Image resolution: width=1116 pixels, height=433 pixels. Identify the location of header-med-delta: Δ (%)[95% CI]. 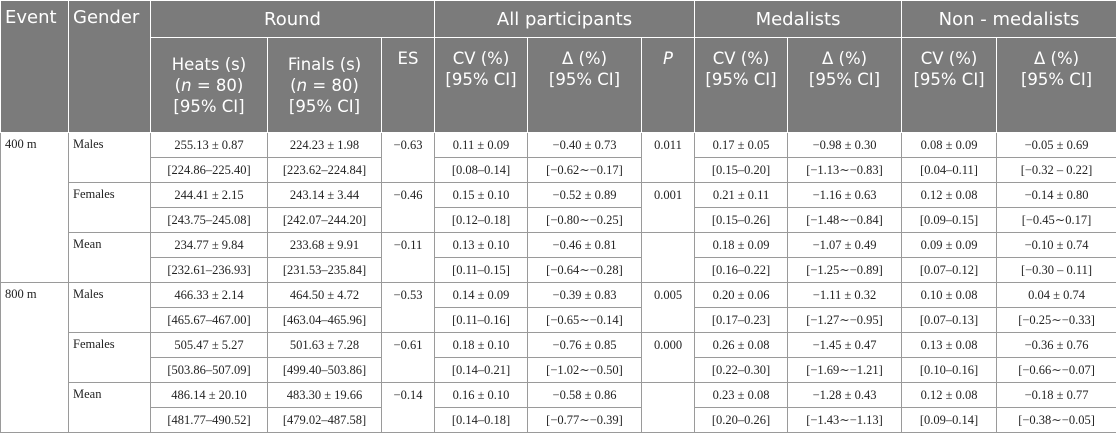
(845, 85).